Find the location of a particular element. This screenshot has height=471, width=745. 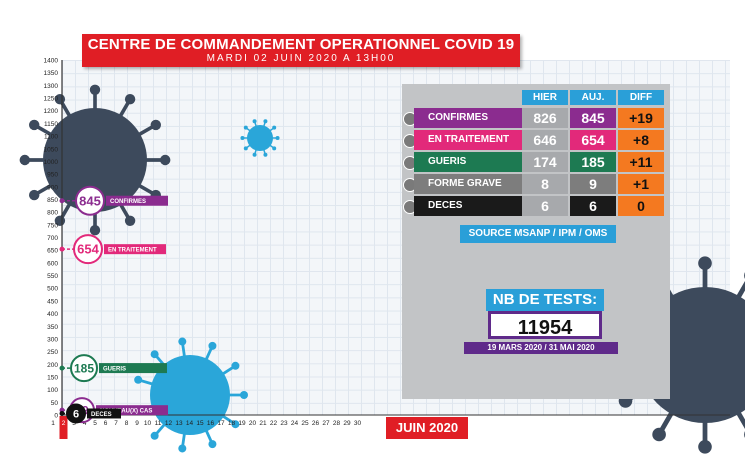

tests-period: 19 MARS 2020 / 31 MAI 2020 is located at coordinates (541, 348).